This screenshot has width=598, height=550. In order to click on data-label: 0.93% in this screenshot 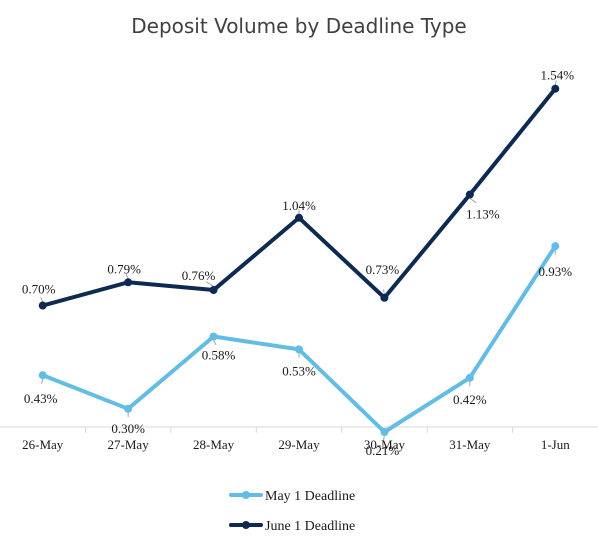, I will do `click(555, 271)`.